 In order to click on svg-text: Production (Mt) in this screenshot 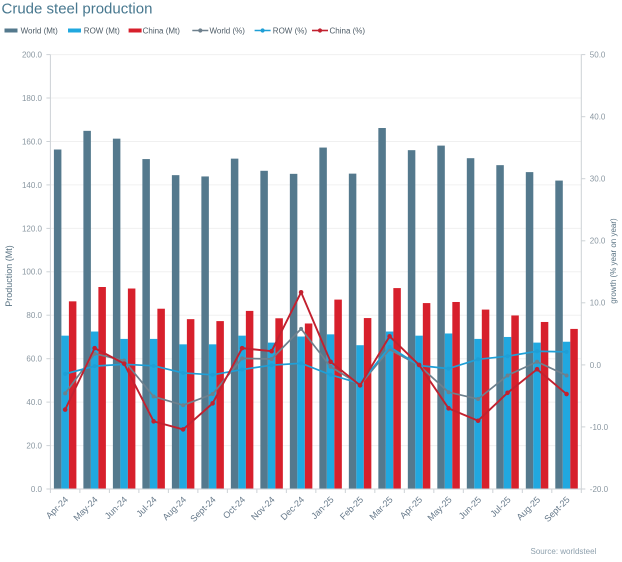, I will do `click(9, 276)`.